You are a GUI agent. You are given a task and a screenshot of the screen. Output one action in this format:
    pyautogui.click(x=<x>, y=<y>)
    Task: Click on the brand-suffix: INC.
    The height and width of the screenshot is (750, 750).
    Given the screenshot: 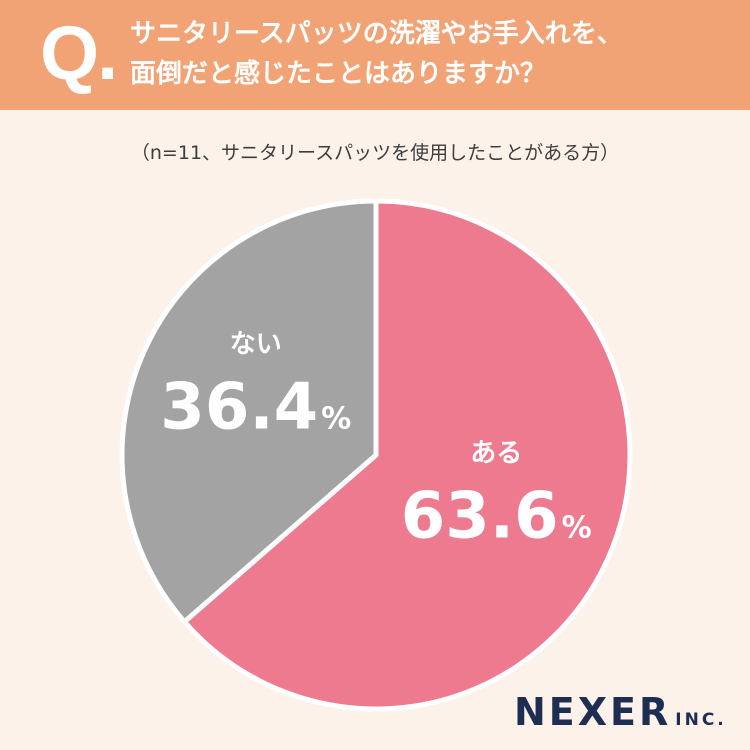 What is the action you would take?
    pyautogui.click(x=701, y=720)
    